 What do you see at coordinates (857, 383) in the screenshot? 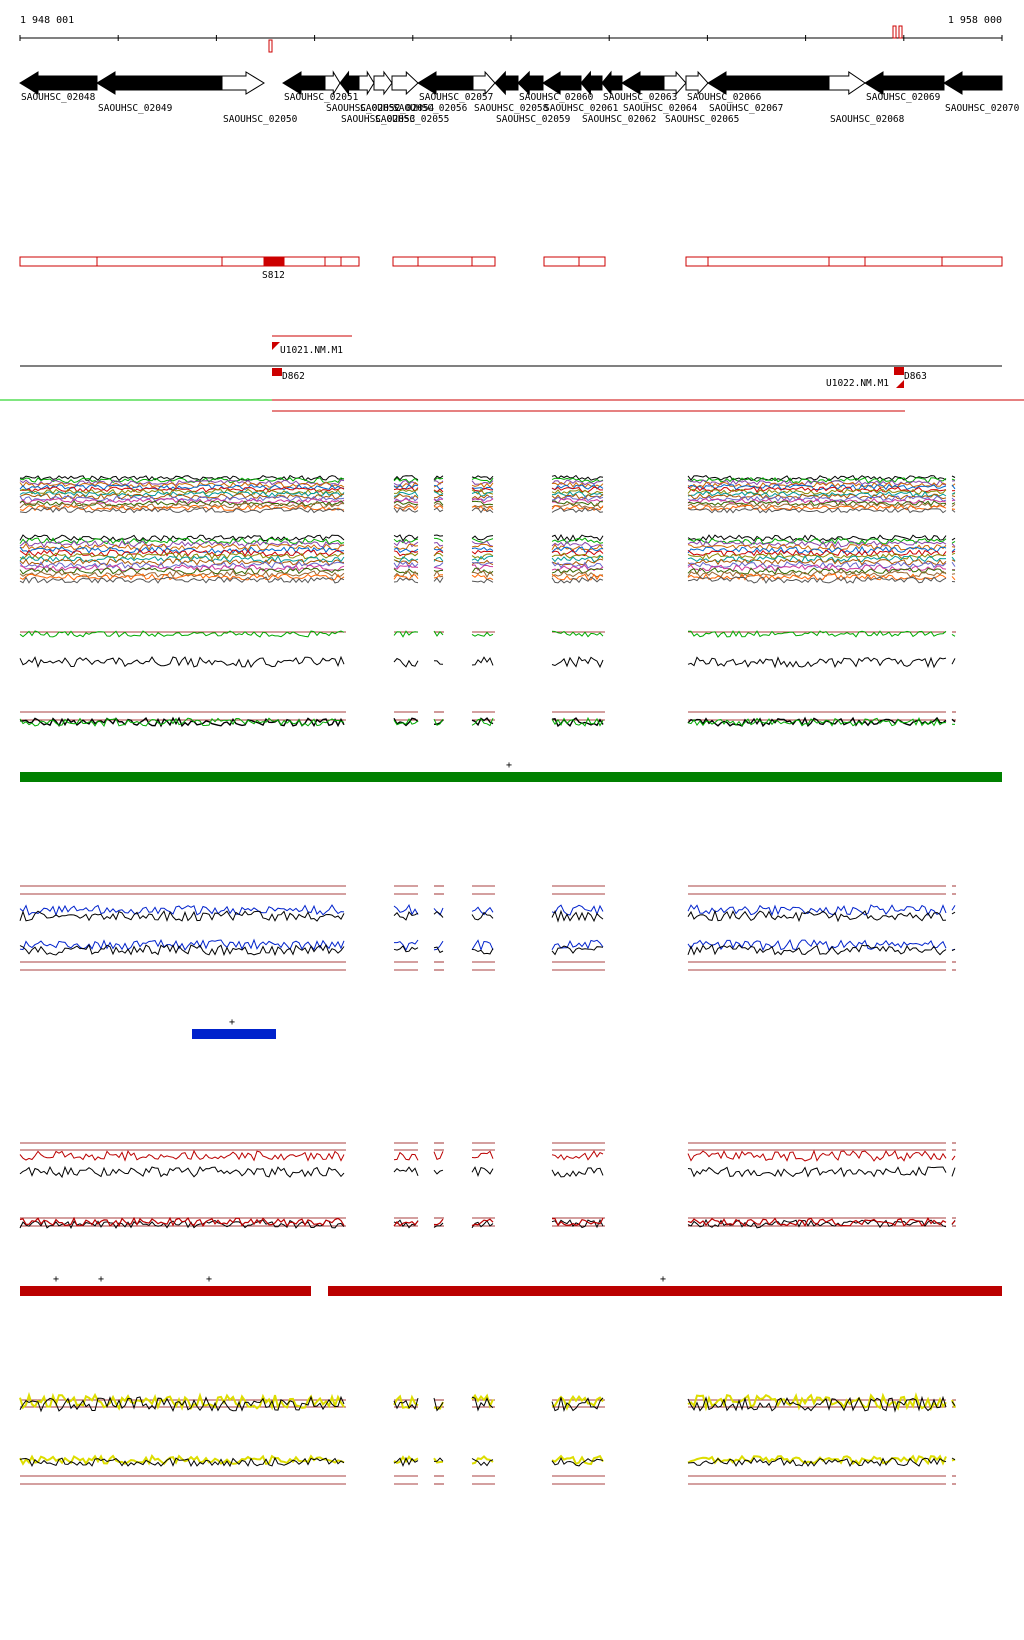
I see `feature-upper-right-label: U1022.NM.M1` at bounding box center [857, 383].